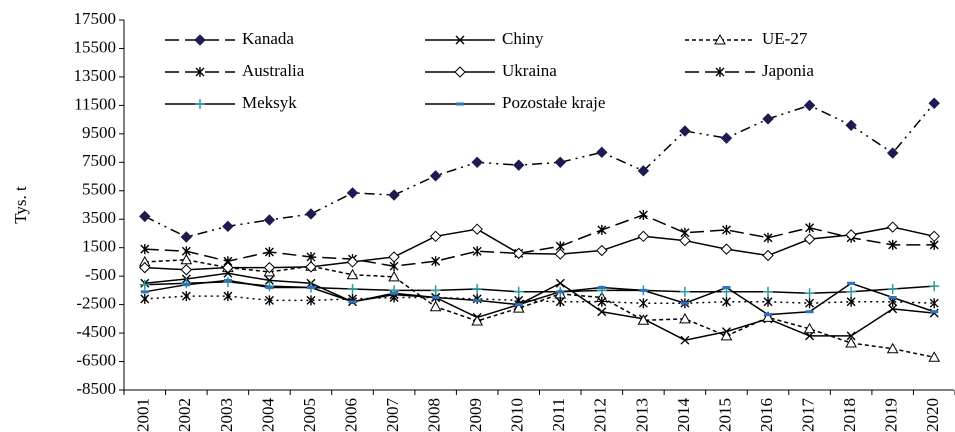  Describe the element at coordinates (683, 415) in the screenshot. I see `x-tick-label: 2014` at that location.